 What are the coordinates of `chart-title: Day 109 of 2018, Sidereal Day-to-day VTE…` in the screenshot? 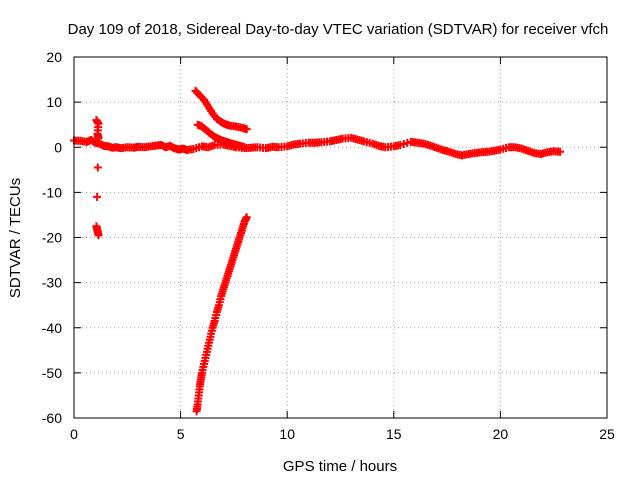 It's located at (338, 29).